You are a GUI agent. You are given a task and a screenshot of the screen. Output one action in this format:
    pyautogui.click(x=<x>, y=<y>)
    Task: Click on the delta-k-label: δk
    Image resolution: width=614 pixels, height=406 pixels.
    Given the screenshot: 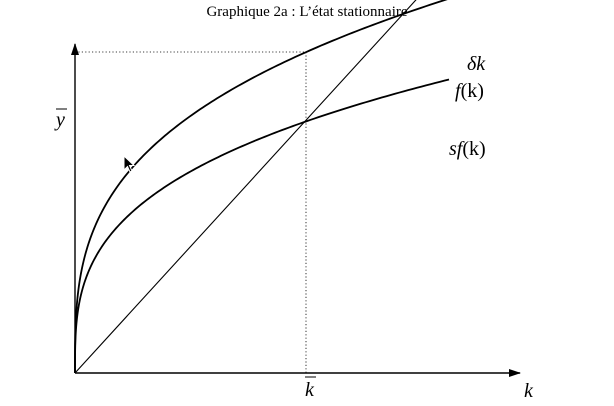 What is the action you would take?
    pyautogui.click(x=476, y=64)
    